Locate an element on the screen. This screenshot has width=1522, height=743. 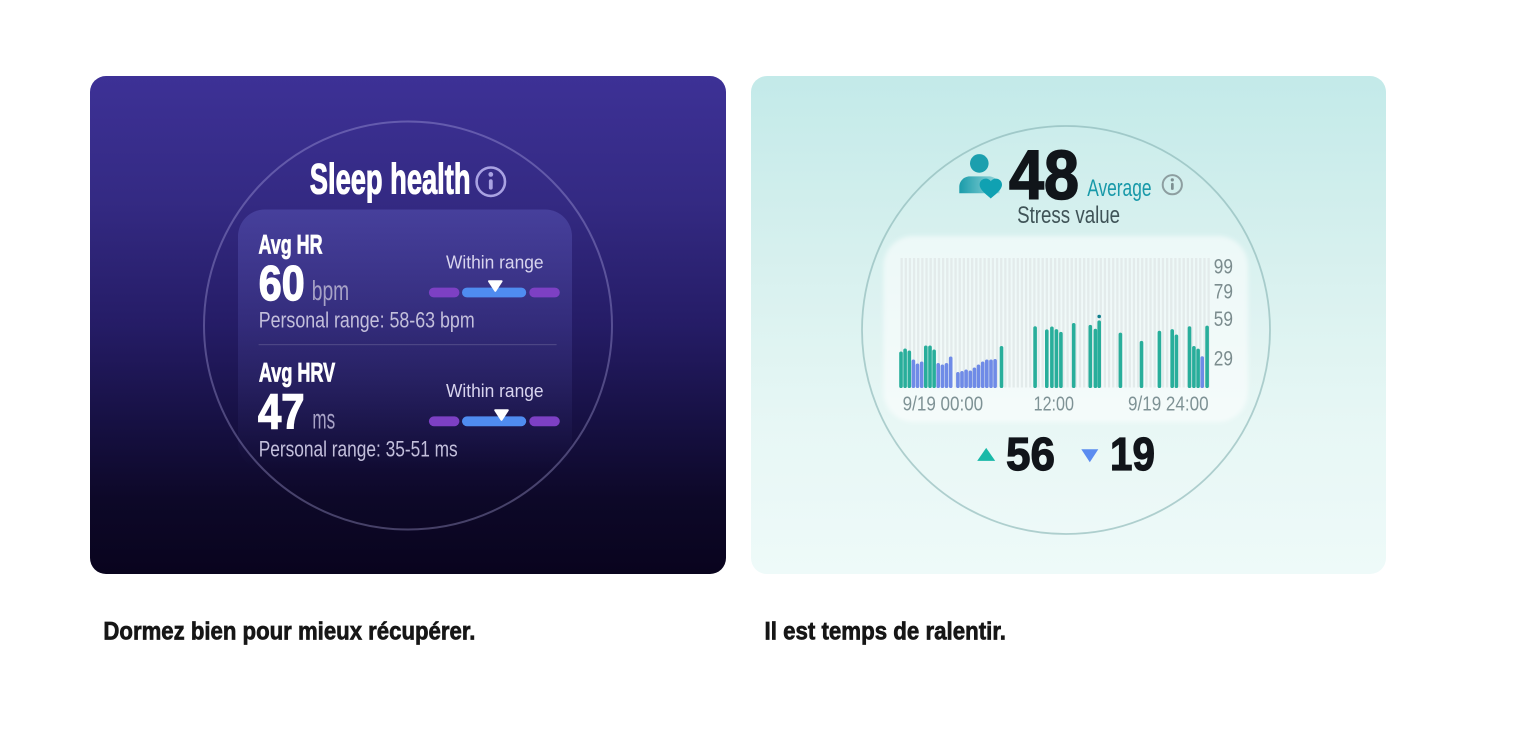
svg-text: 47 is located at coordinates (281, 412).